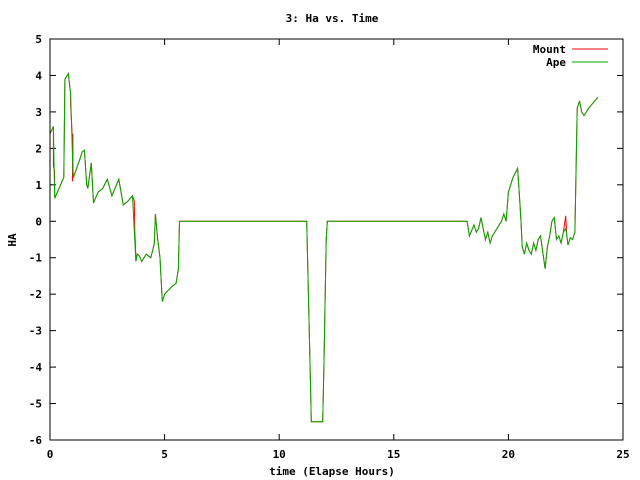 Image resolution: width=640 pixels, height=480 pixels. What do you see at coordinates (556, 62) in the screenshot?
I see `legend-label-ape: Ape` at bounding box center [556, 62].